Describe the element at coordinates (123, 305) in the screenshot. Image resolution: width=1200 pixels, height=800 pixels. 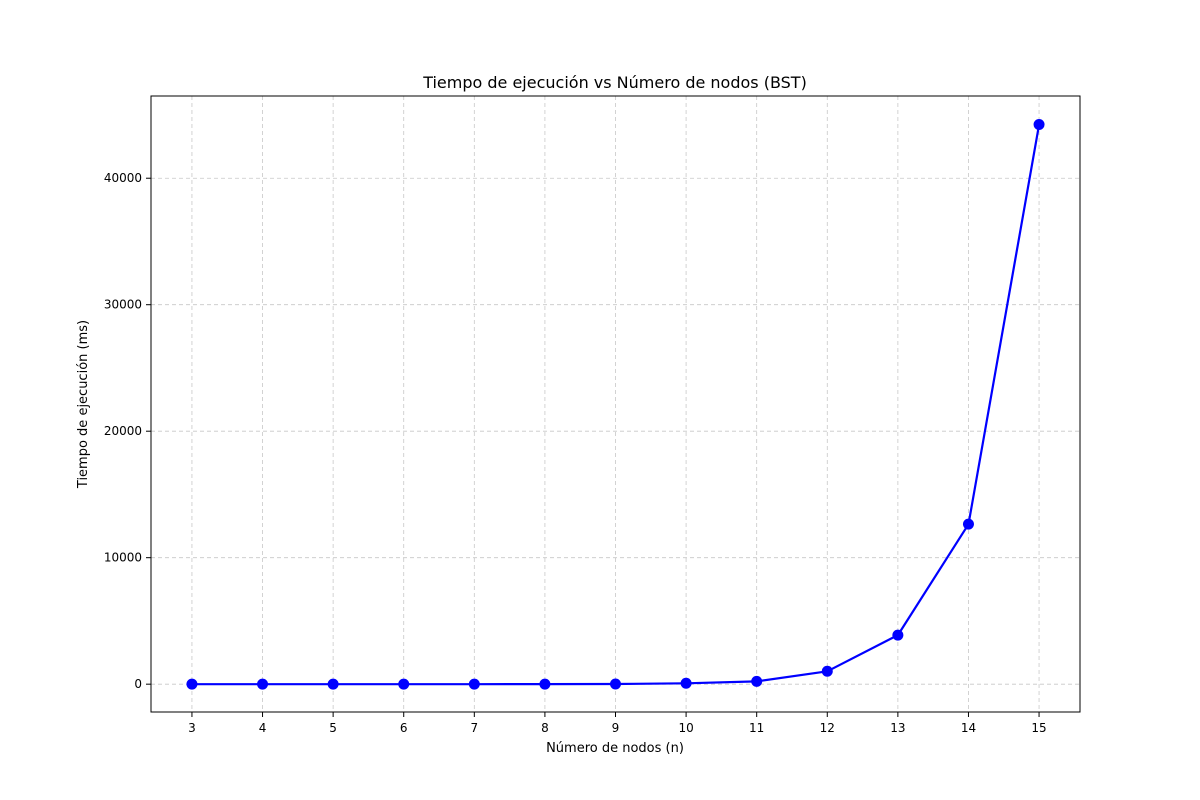
I see `y-tick-label: 30000` at that location.